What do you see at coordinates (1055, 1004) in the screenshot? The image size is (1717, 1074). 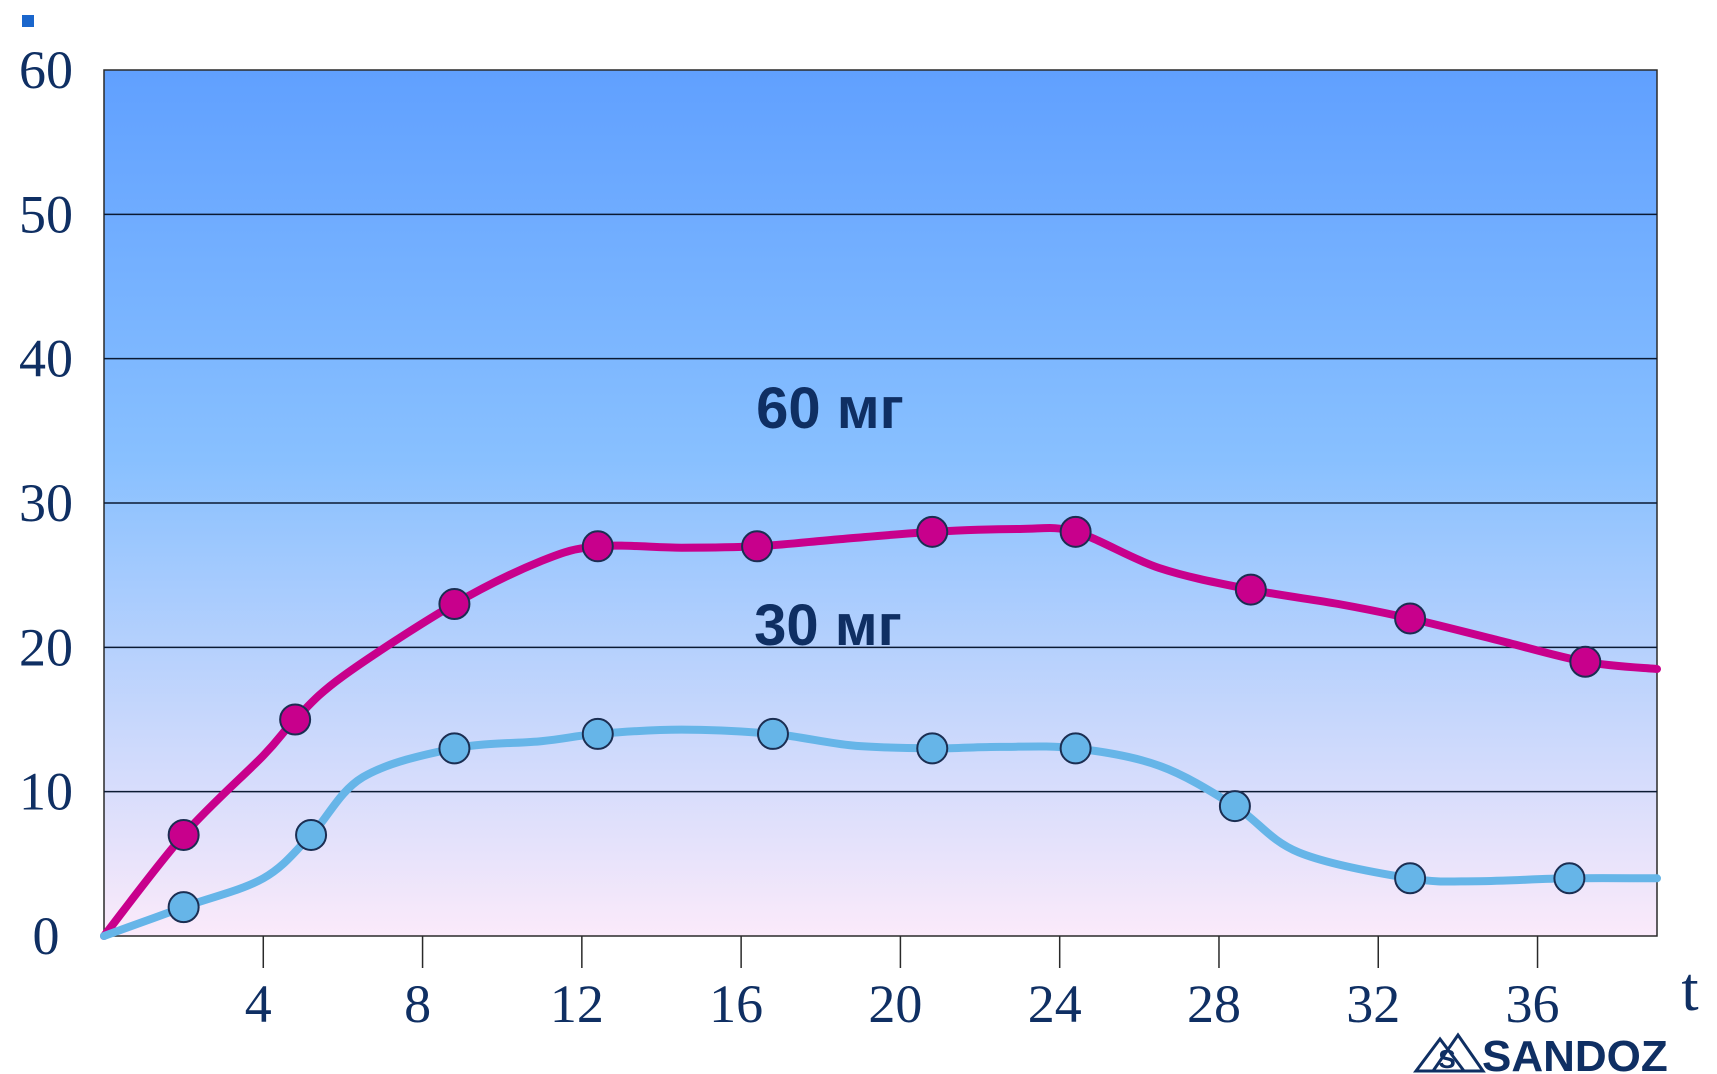 I see `x-tick-label: 24` at bounding box center [1055, 1004].